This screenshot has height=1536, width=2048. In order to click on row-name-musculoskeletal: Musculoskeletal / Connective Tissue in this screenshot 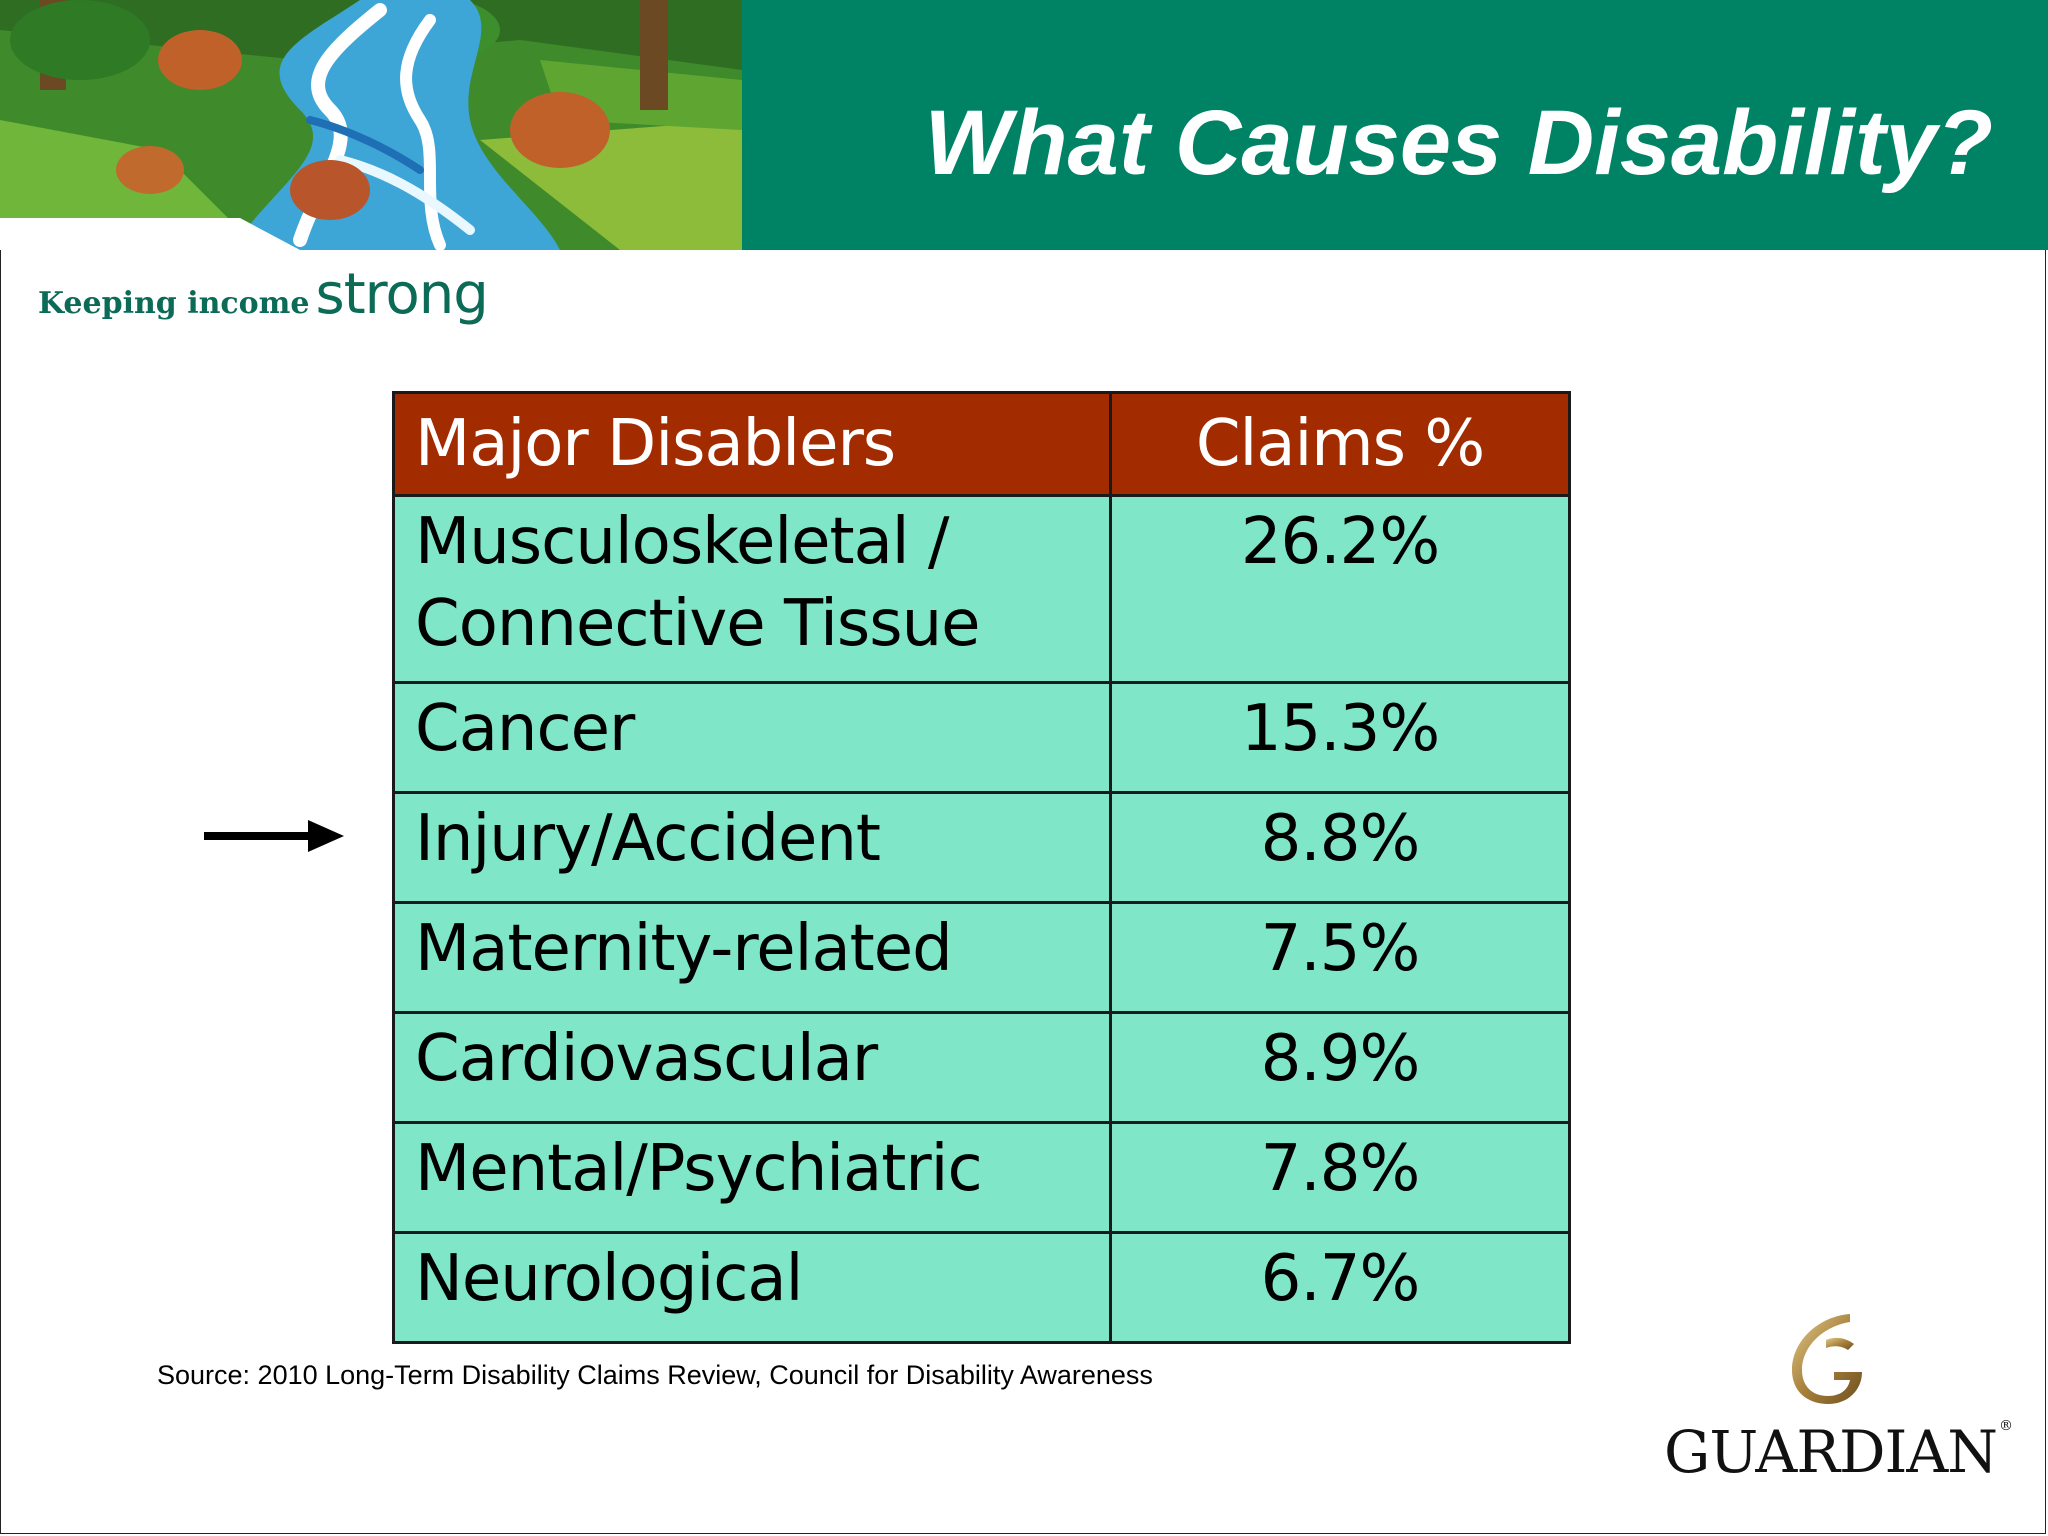, I will do `click(752, 589)`.